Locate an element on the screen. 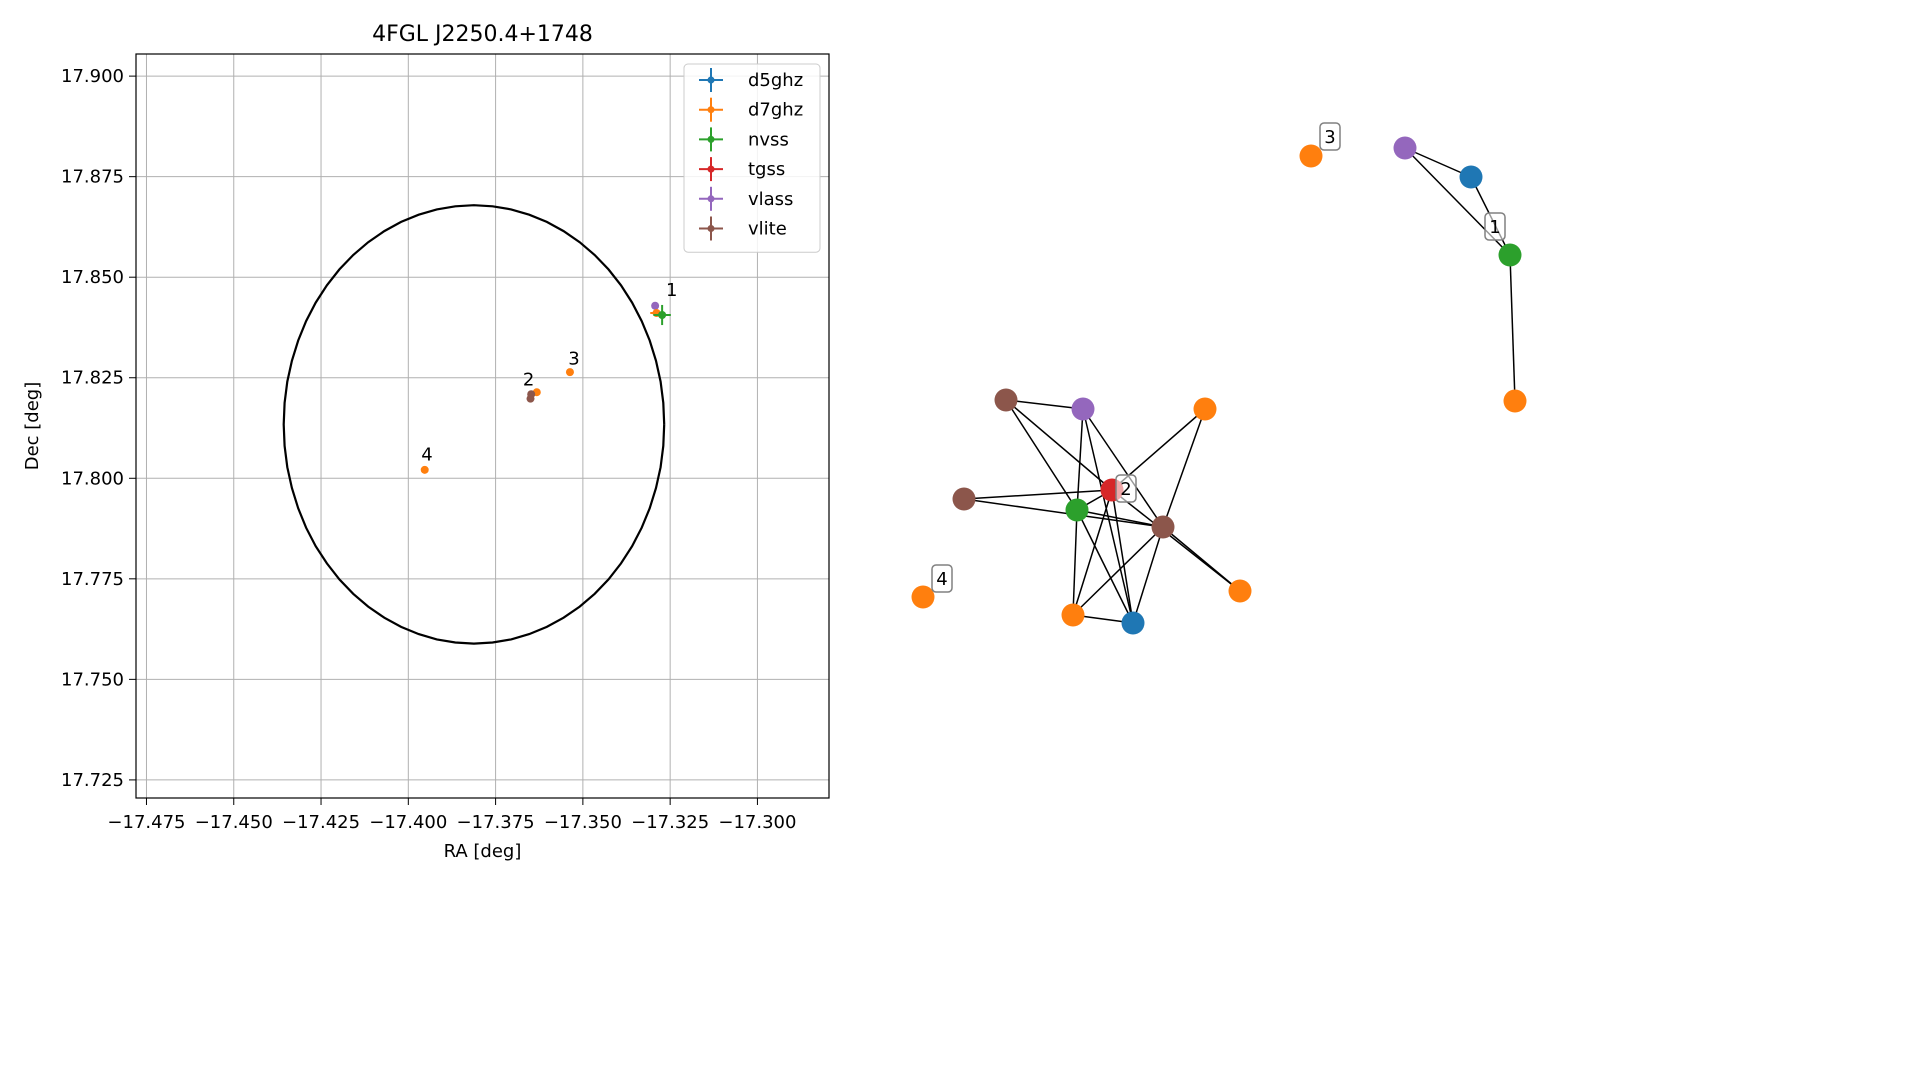 Image resolution: width=1919 pixels, height=1080 pixels. network-labels: 1 2 3 4 is located at coordinates (1218, 357).